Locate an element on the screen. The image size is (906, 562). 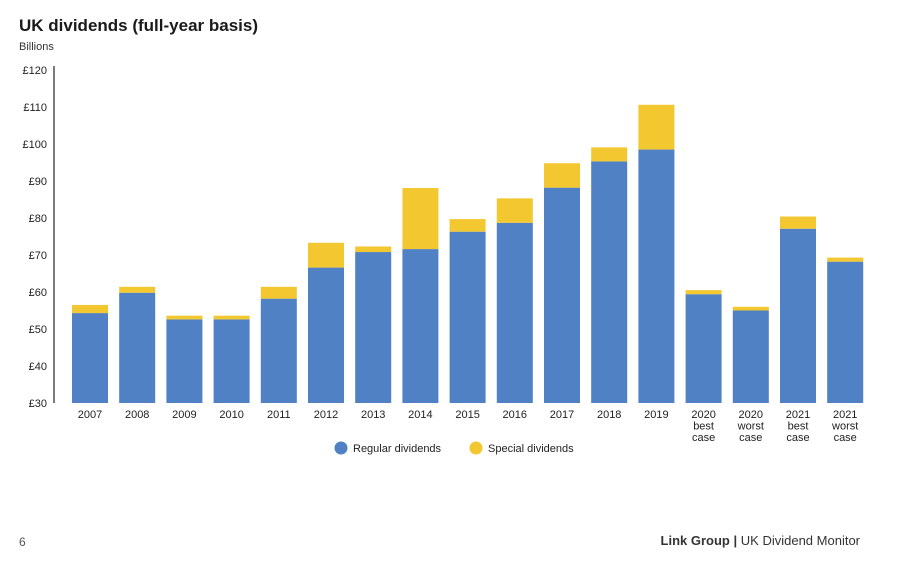
x-tick-label: 2012 is located at coordinates (326, 415).